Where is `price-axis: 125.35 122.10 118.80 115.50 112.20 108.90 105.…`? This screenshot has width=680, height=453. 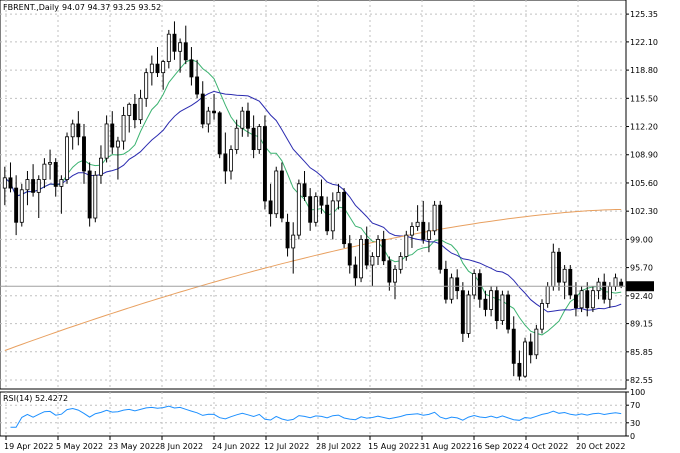
price-axis: 125.35 122.10 118.80 115.50 112.20 108.90 105.… is located at coordinates (642, 197).